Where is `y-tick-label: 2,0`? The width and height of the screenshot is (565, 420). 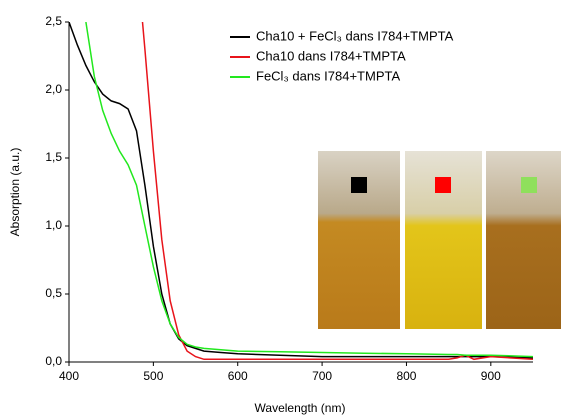 y-tick-label: 2,0 is located at coordinates (53, 89).